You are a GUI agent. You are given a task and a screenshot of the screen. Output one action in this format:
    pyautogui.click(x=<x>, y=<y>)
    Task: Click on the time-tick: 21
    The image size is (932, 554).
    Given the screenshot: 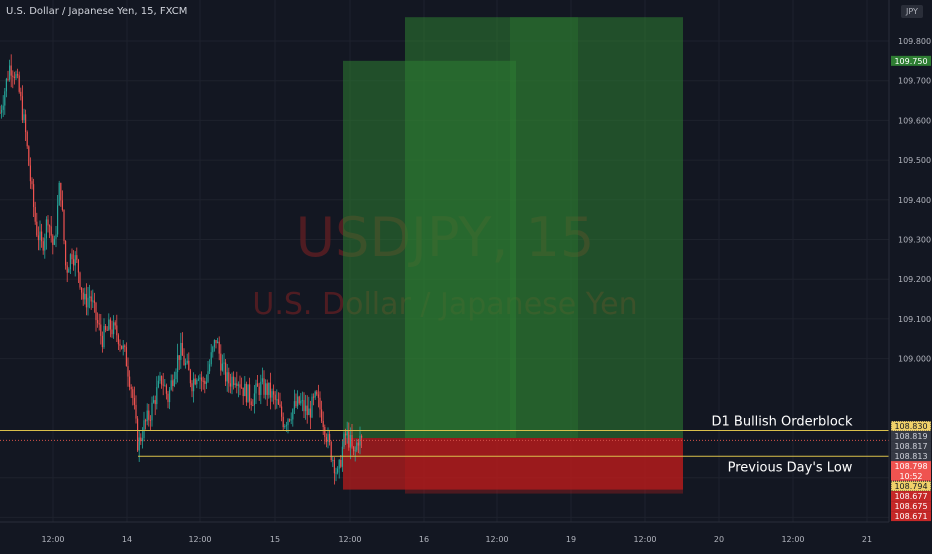 What is the action you would take?
    pyautogui.click(x=867, y=539)
    